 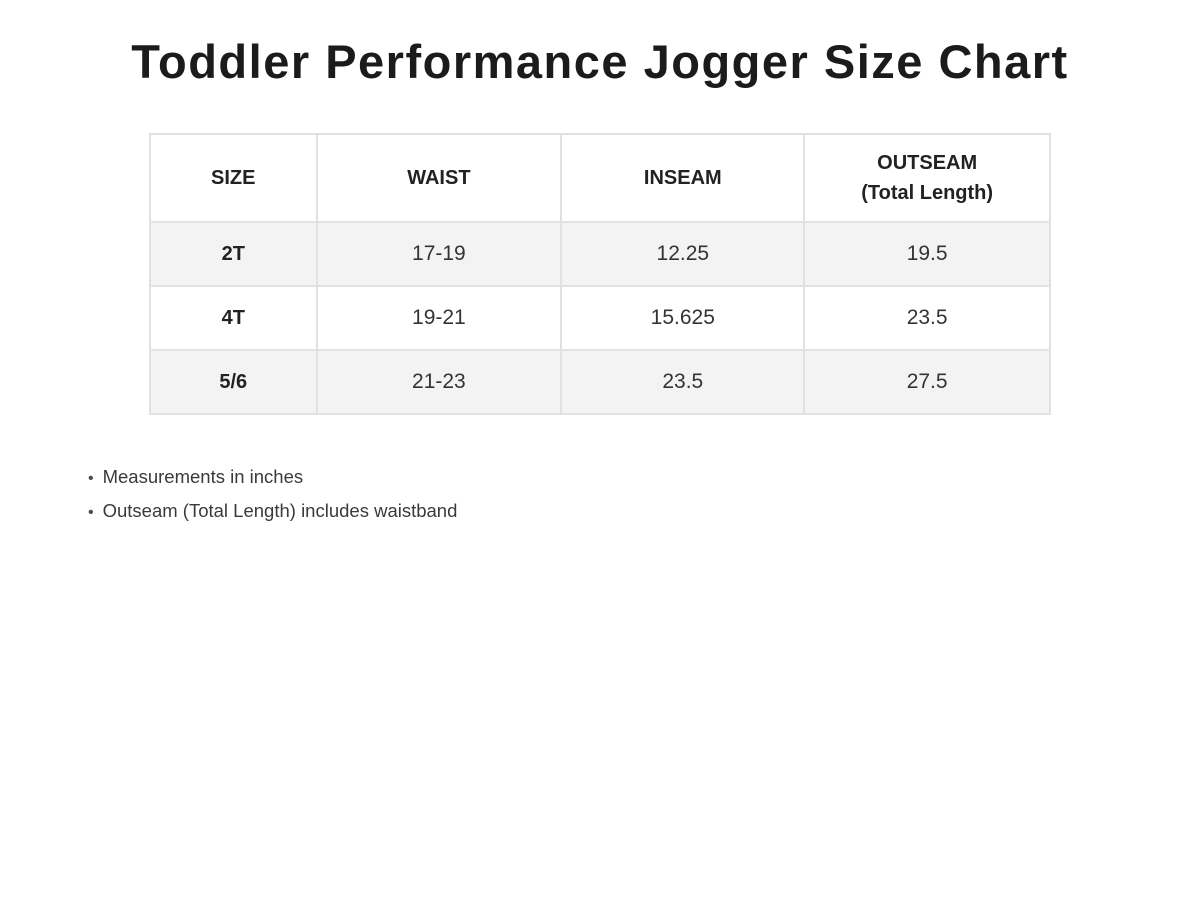 I want to click on cell-waist: 21-23, so click(x=439, y=382).